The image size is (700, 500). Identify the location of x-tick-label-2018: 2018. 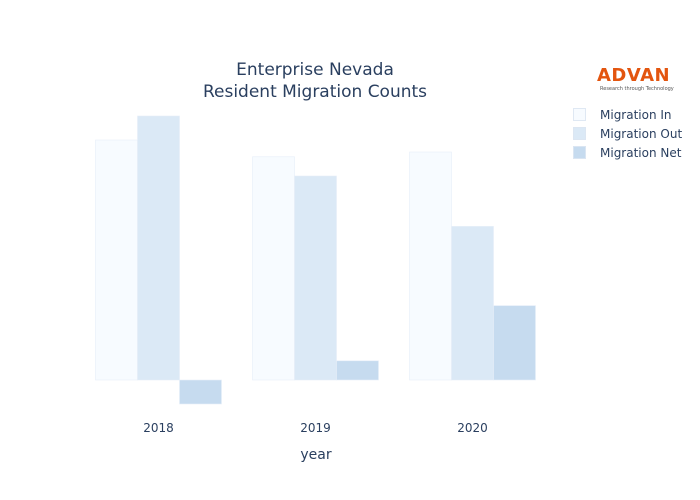
(158, 428).